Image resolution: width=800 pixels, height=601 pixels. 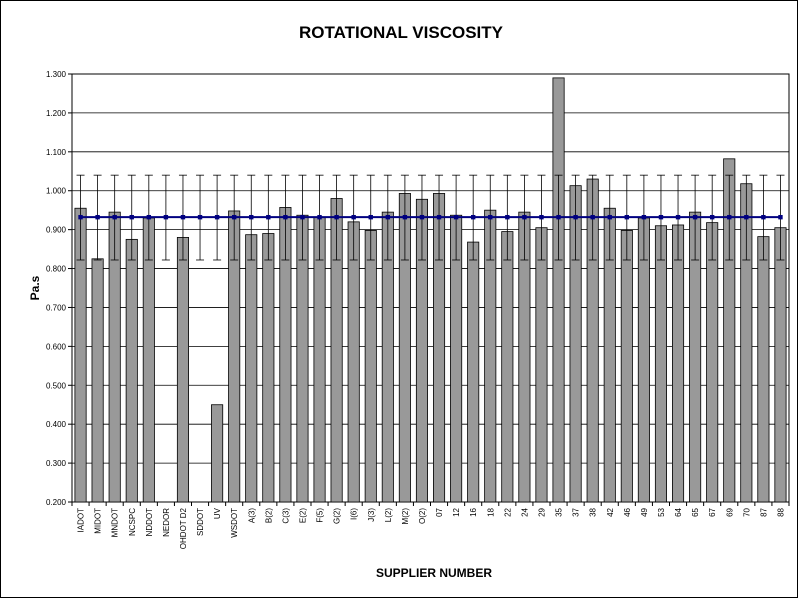 I want to click on x-category-label: 70, so click(x=746, y=511).